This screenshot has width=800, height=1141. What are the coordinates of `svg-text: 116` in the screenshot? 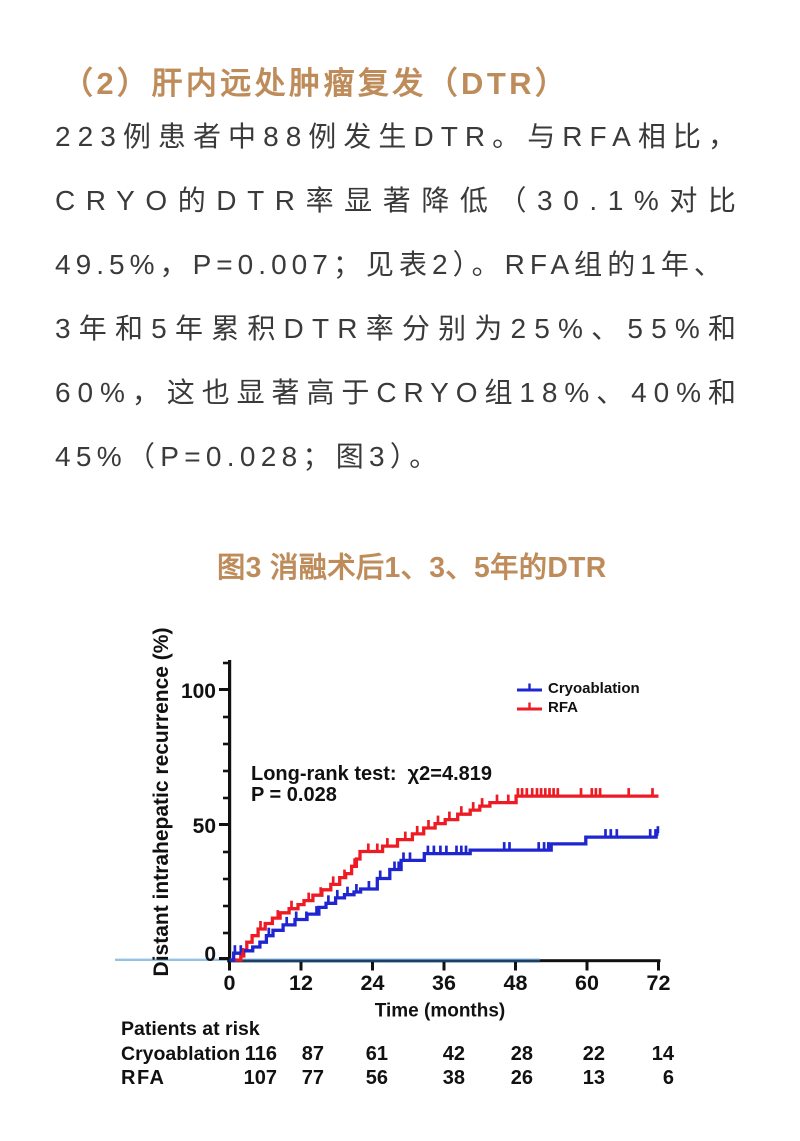 It's located at (261, 1054).